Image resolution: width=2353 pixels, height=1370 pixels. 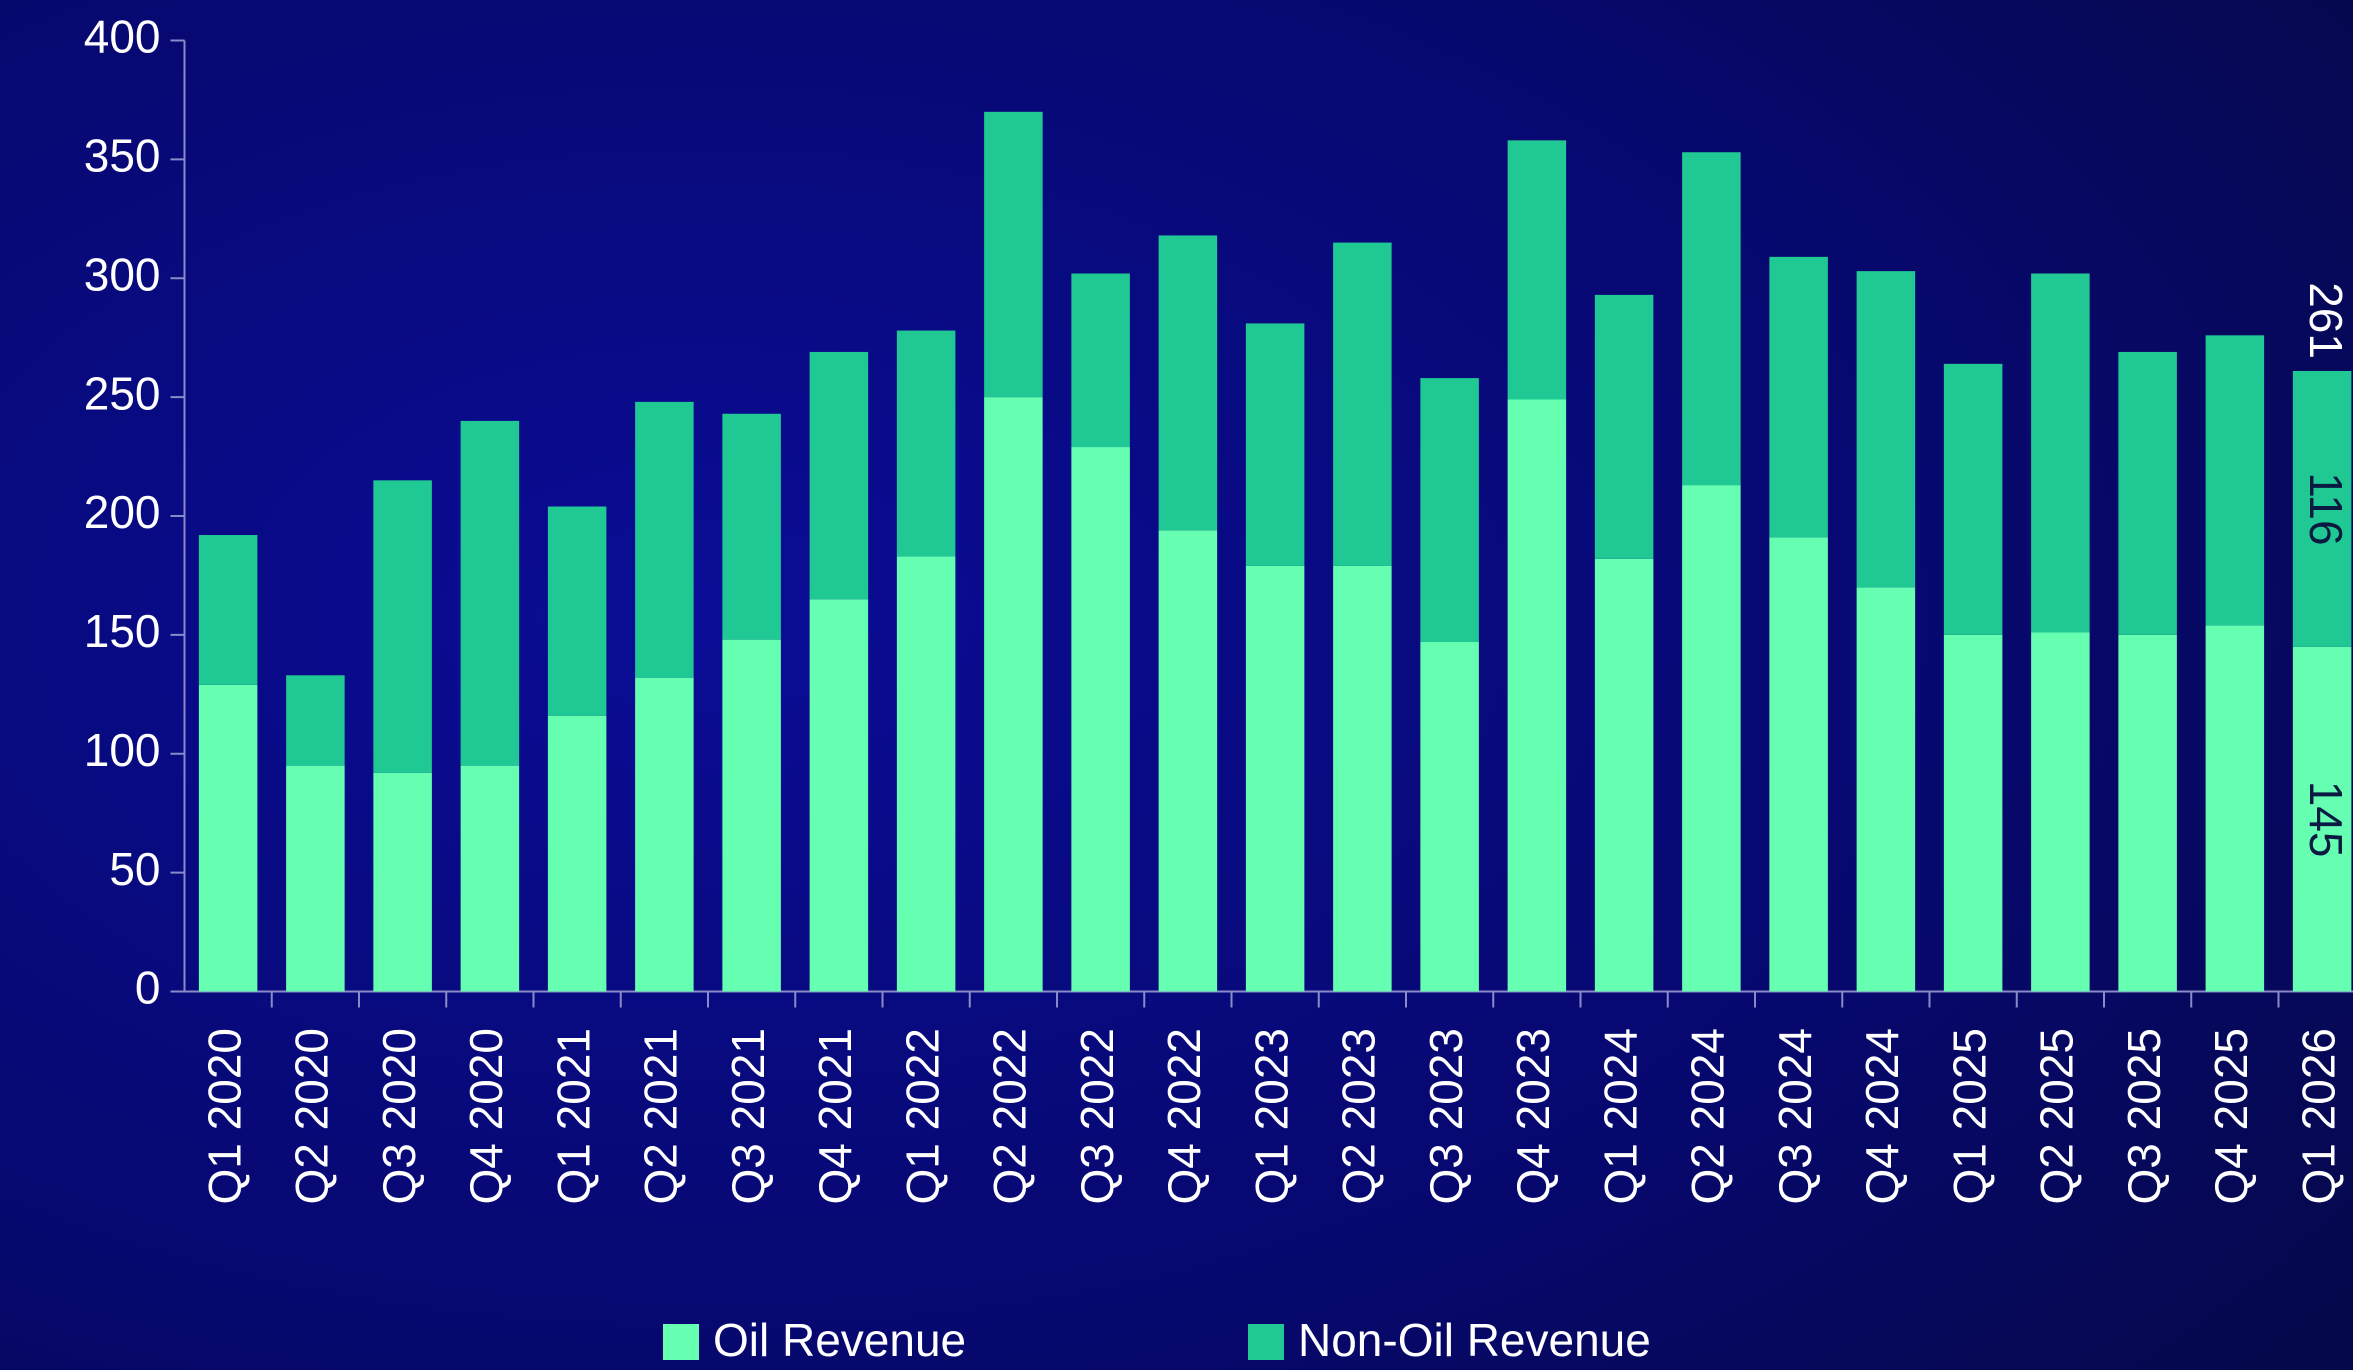 What do you see at coordinates (1097, 1116) in the screenshot?
I see `x-tick-label: Q3 2022` at bounding box center [1097, 1116].